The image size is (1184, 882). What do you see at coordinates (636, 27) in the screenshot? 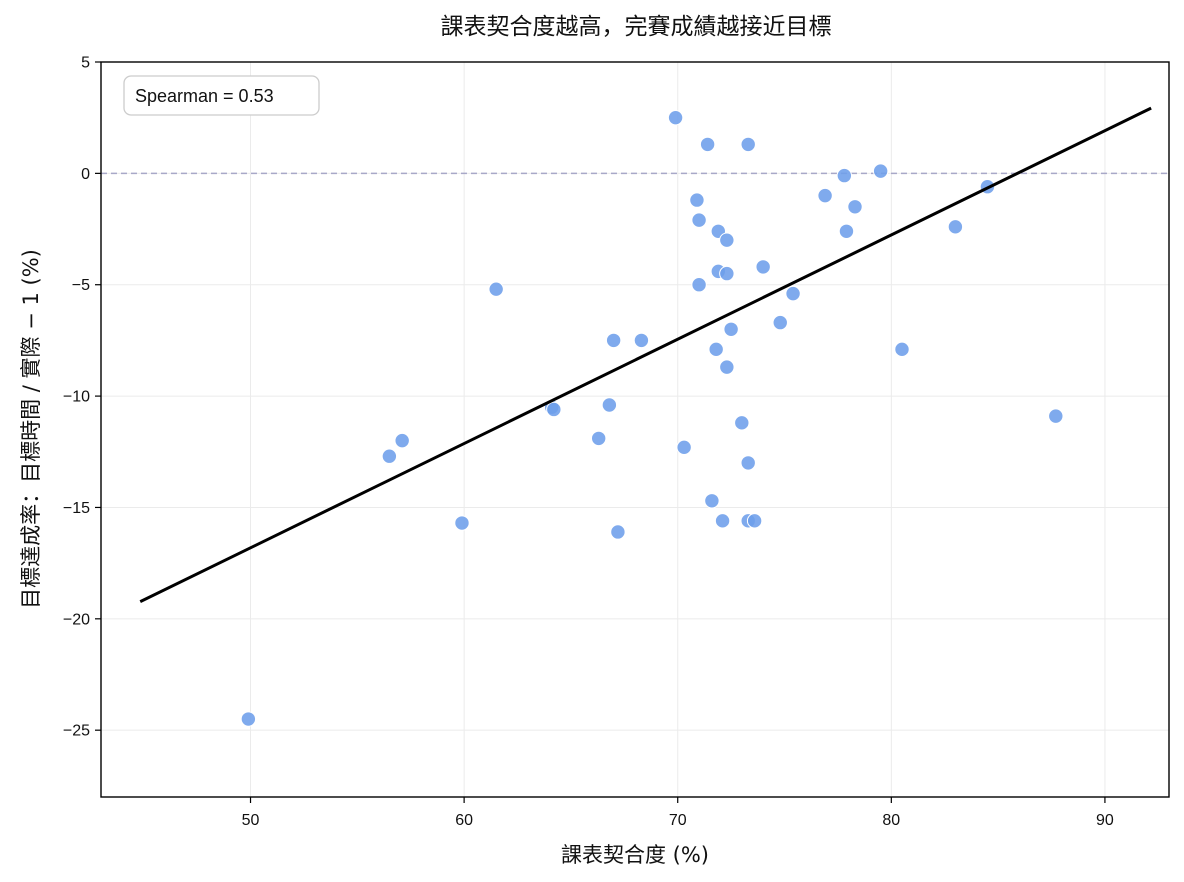
I see `chart-title: 課表契合度越高，完賽成績越接近目標` at bounding box center [636, 27].